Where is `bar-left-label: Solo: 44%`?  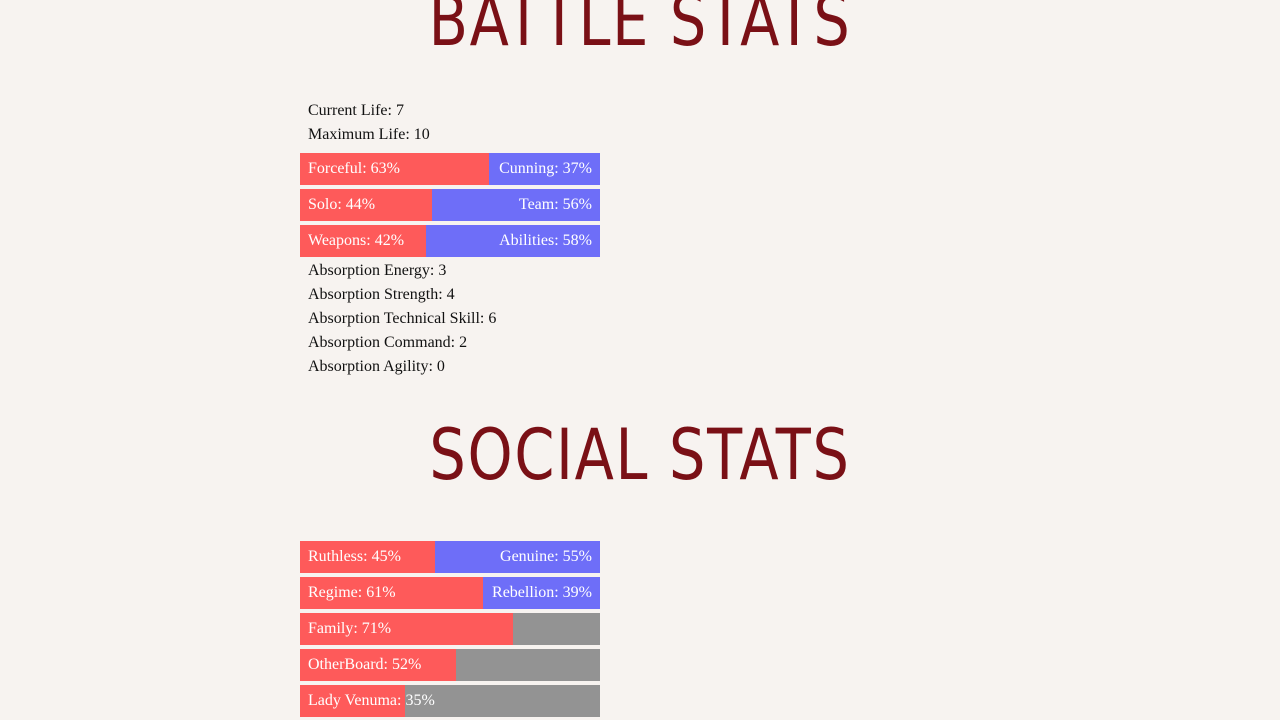 bar-left-label: Solo: 44% is located at coordinates (342, 204).